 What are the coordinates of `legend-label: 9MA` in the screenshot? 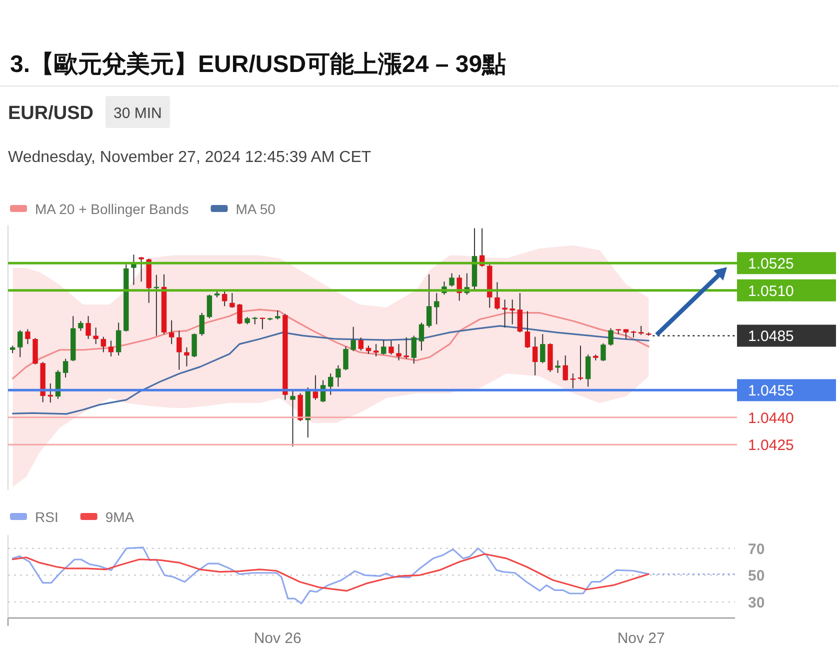 It's located at (120, 517).